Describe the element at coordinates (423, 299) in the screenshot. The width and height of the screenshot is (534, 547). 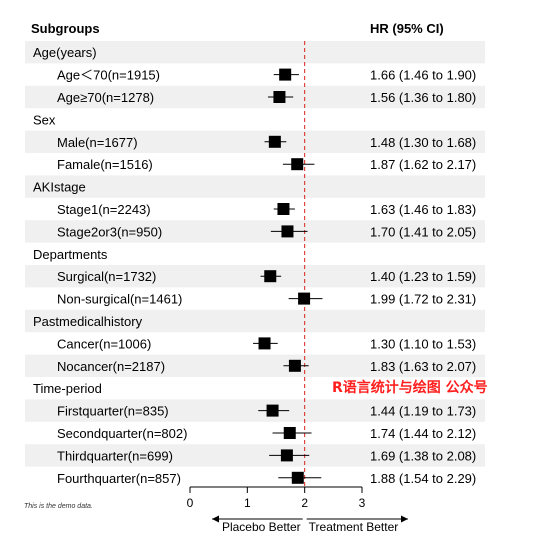
I see `hr-ci-text: 1.99 (1.72 to 2.31)` at that location.